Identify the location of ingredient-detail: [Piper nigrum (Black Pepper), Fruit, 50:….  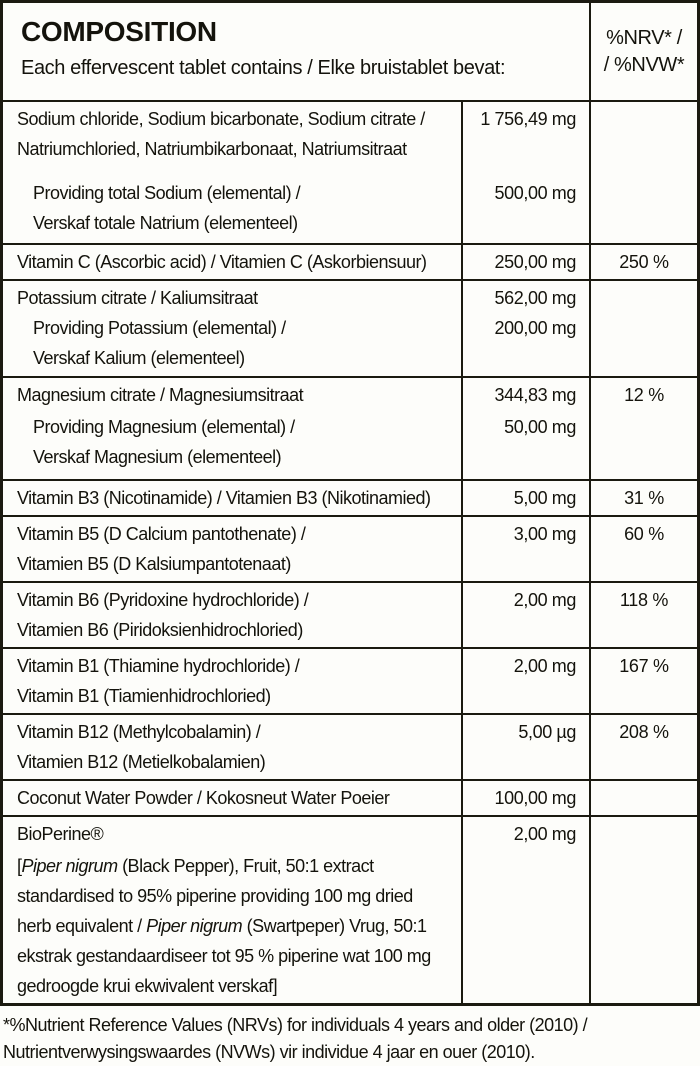
(232, 926).